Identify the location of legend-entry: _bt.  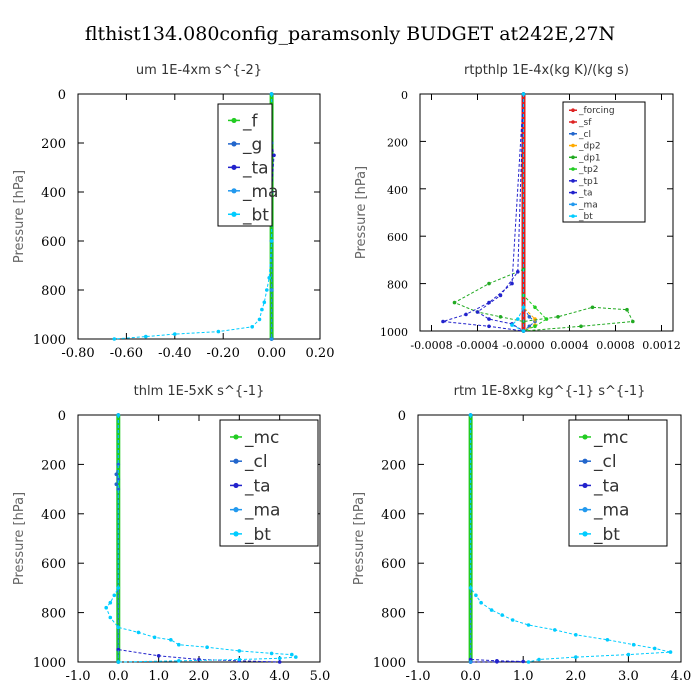
(257, 535).